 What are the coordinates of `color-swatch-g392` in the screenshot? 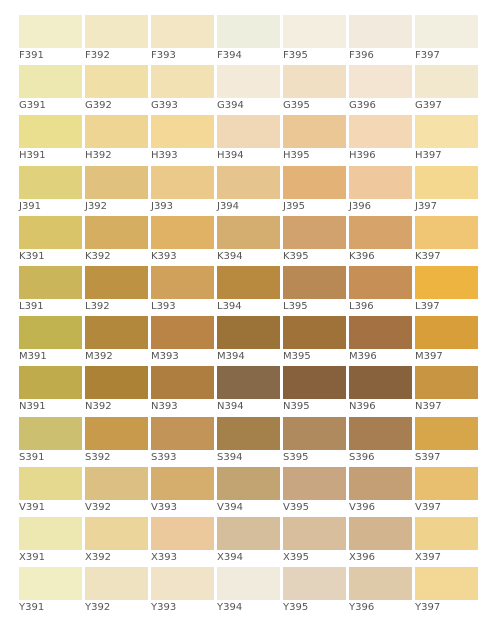 It's located at (116, 82).